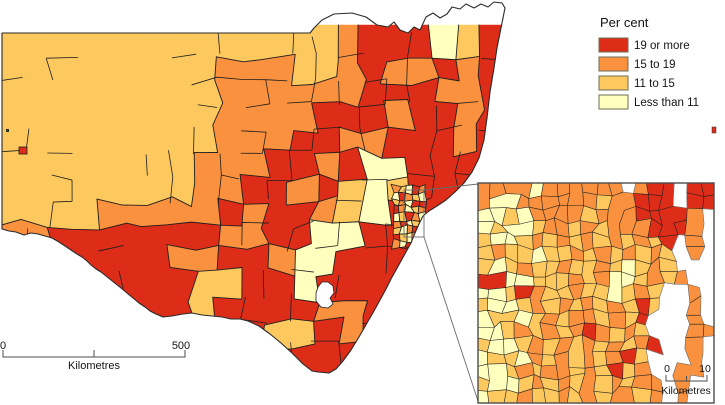  Describe the element at coordinates (613, 45) in the screenshot. I see `legend-swatch-19-or-more` at that location.